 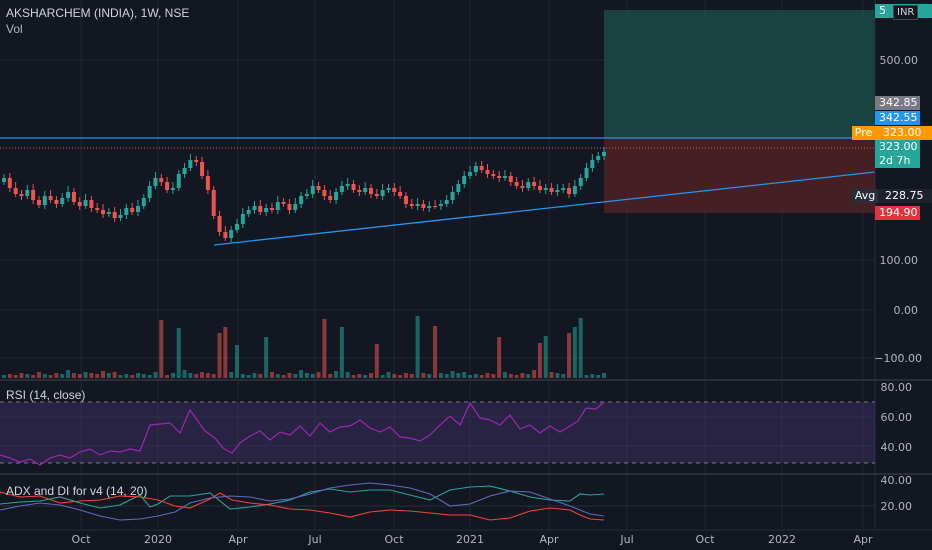 I want to click on adx-line, so click(x=302, y=501).